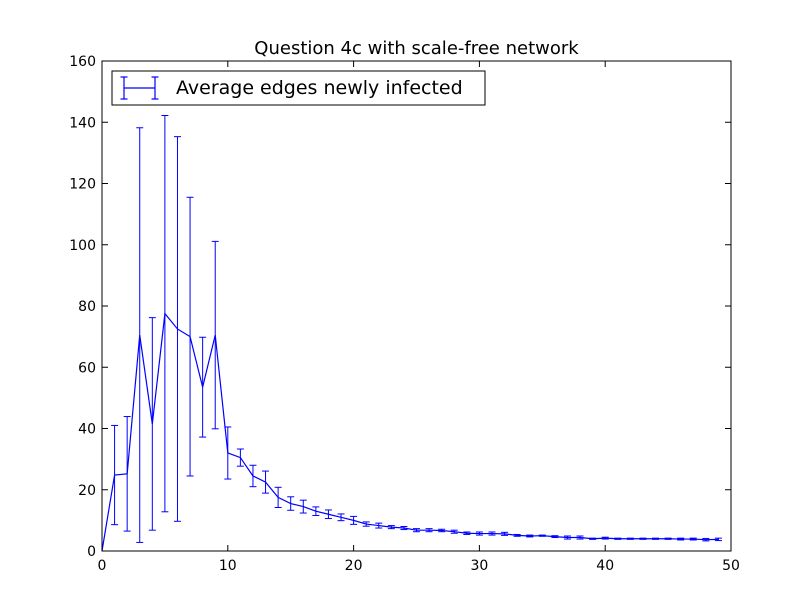 This screenshot has width=812, height=612. Describe the element at coordinates (82, 246) in the screenshot. I see `y-tick-label: 100` at that location.